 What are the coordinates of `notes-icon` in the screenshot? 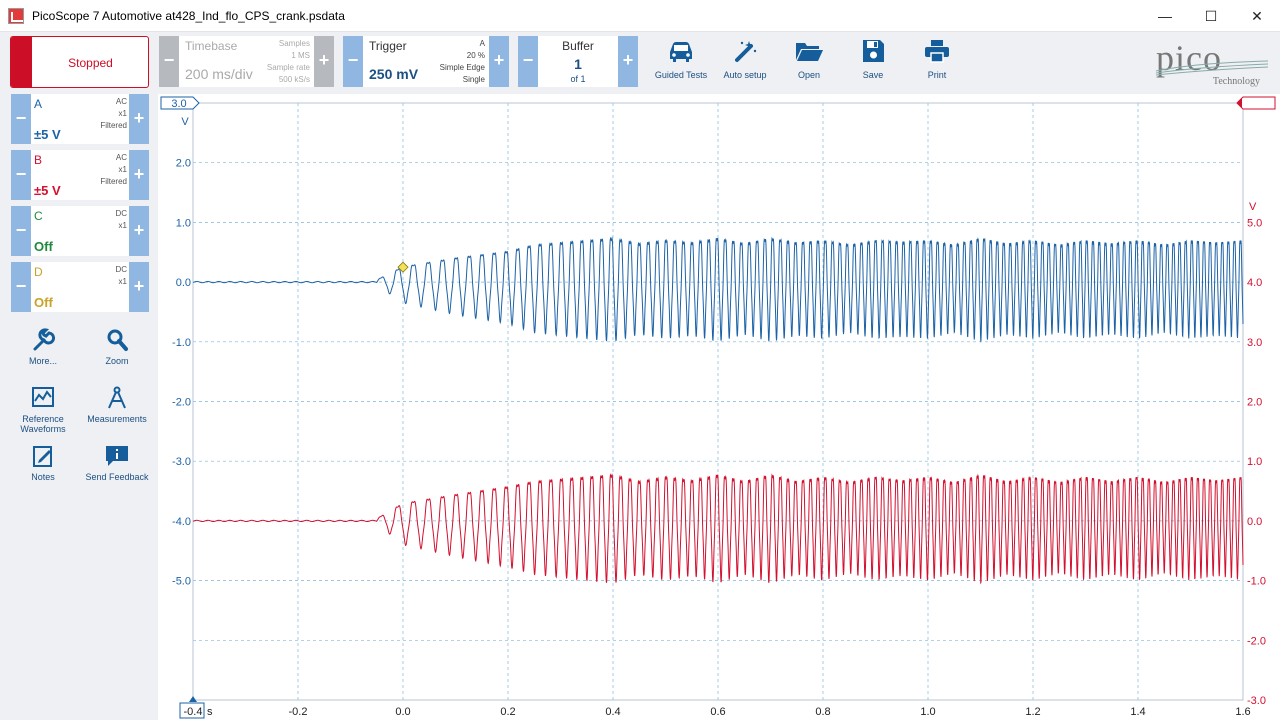 It's located at (43, 456).